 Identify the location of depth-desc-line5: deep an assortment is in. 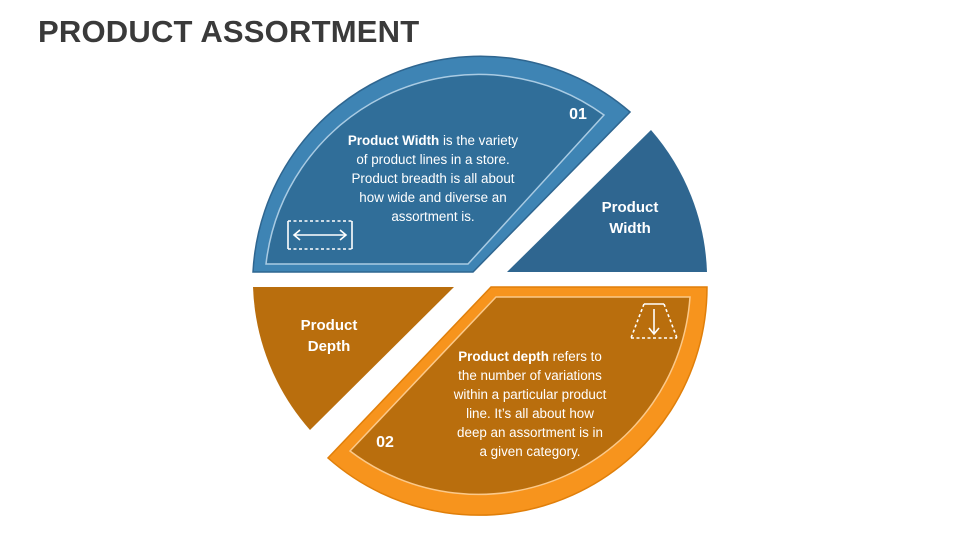
(530, 432).